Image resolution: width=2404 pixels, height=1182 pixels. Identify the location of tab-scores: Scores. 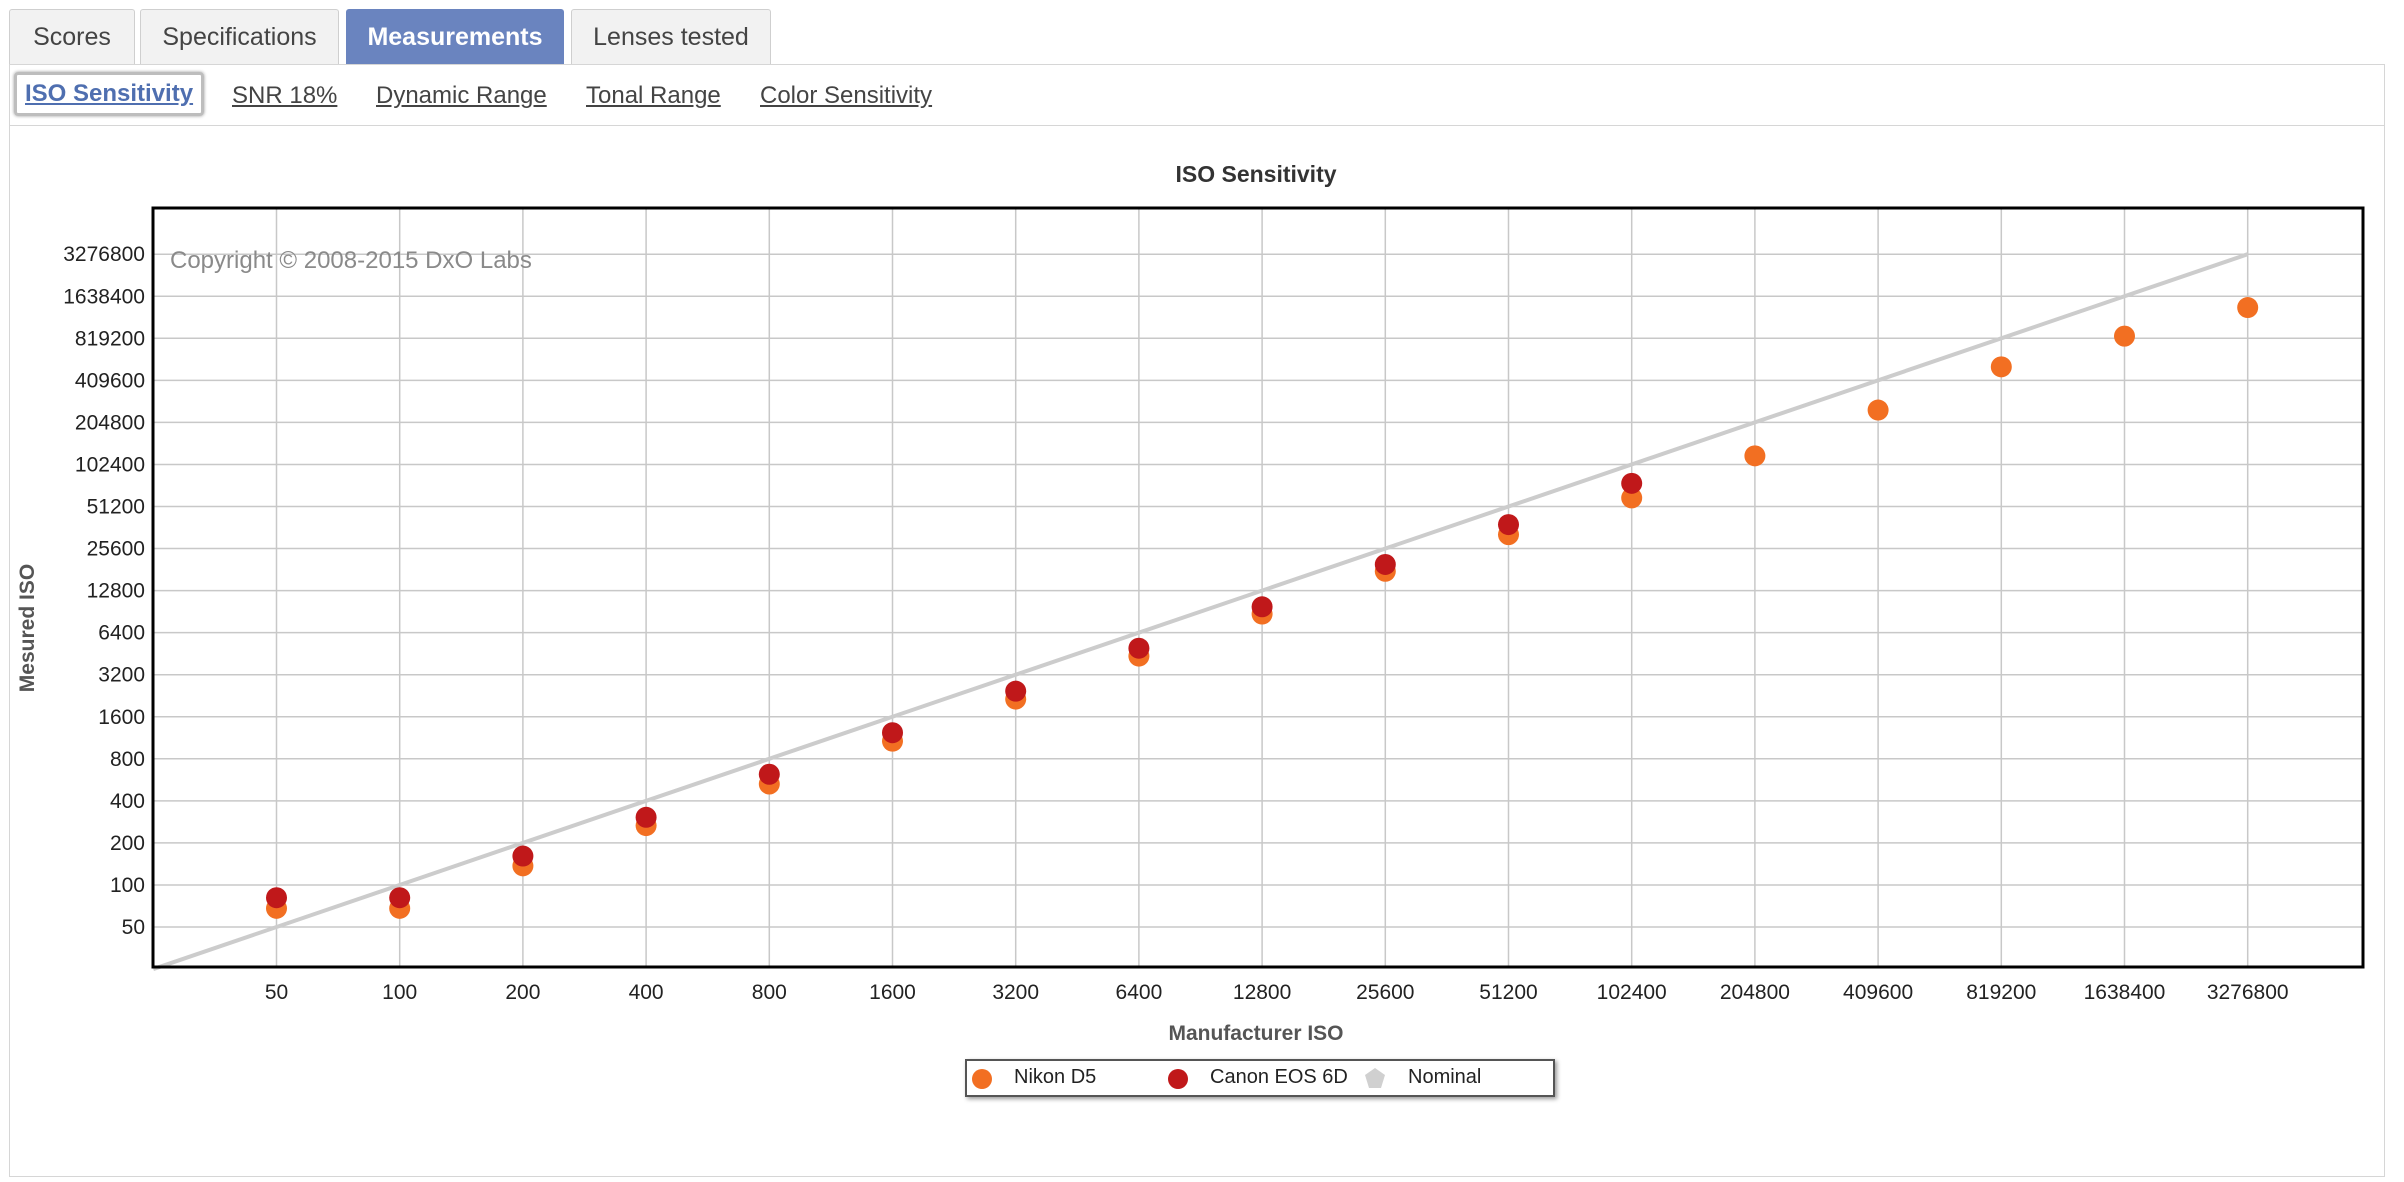
(72, 36).